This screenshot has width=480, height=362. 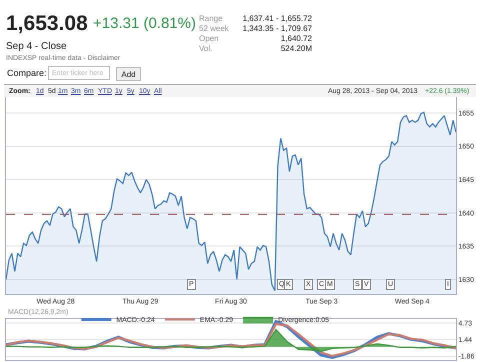 I want to click on text: Range, so click(x=211, y=18).